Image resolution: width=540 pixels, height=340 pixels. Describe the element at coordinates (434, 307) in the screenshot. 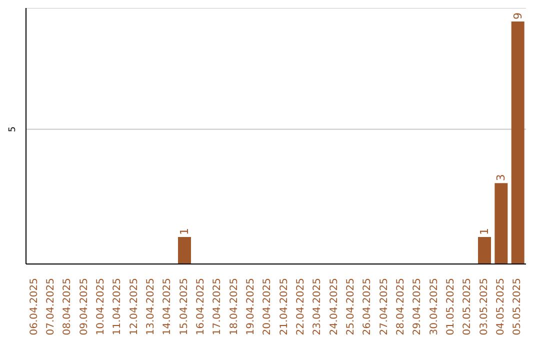

I see `x-tick-label: 30.04.2025` at that location.